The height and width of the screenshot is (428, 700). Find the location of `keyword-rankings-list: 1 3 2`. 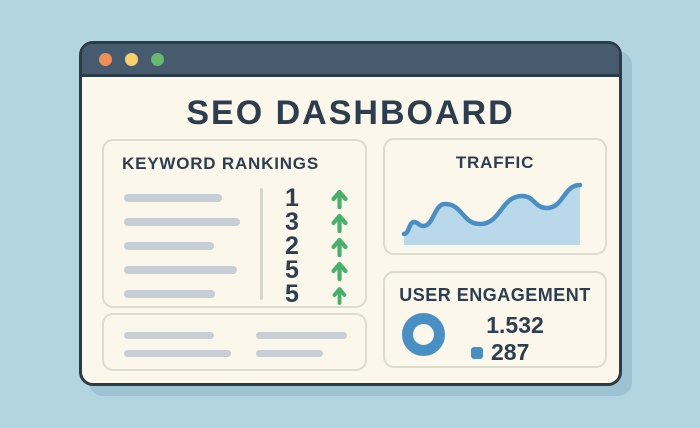

keyword-rankings-list: 1 3 2 is located at coordinates (234, 246).